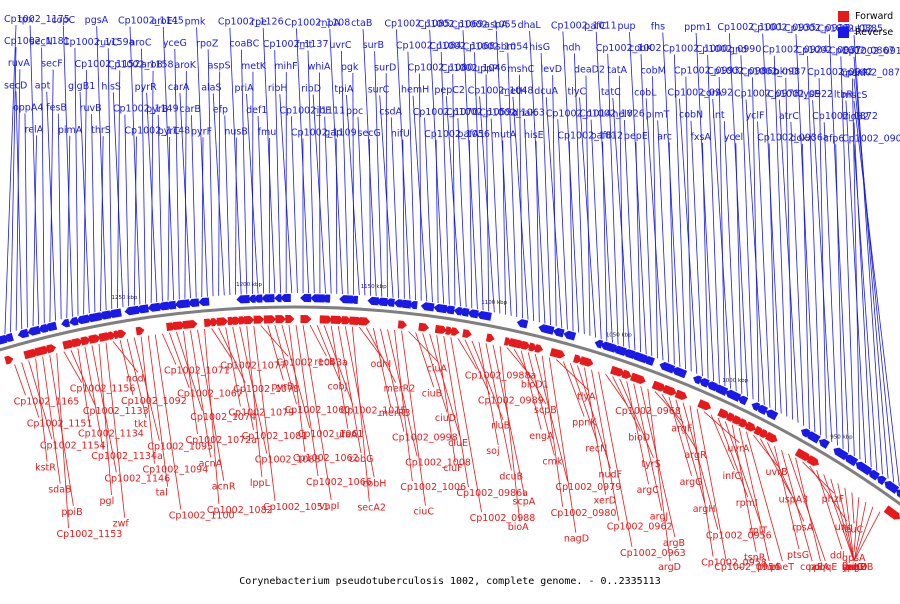 This screenshot has width=900, height=604. I want to click on reverse-gene-label: carA, so click(179, 87).